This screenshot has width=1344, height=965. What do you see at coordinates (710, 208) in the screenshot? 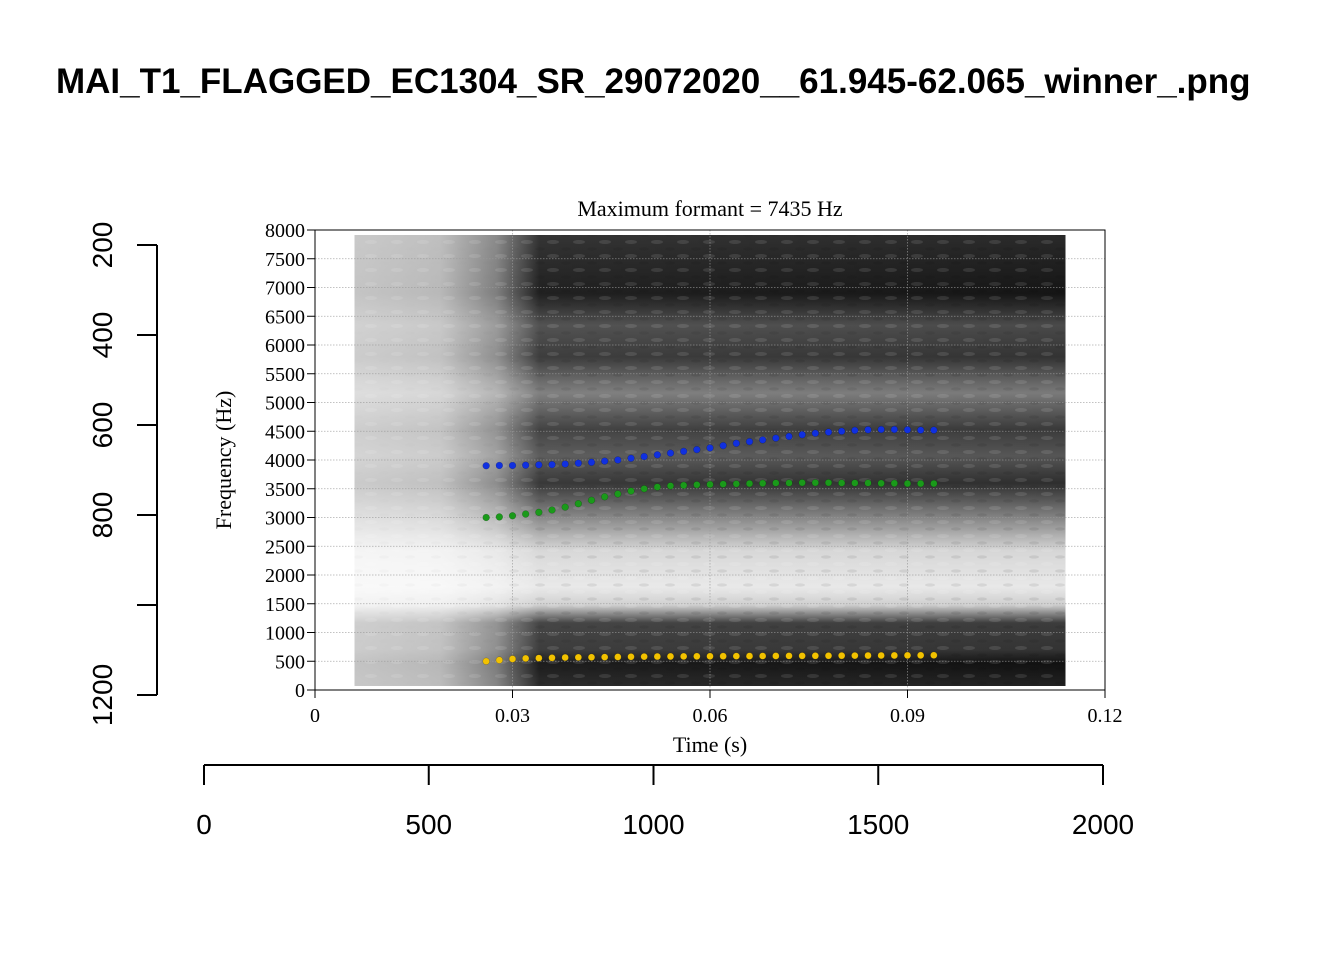
I see `chart-title: Maximum formant = 7435 Hz` at bounding box center [710, 208].